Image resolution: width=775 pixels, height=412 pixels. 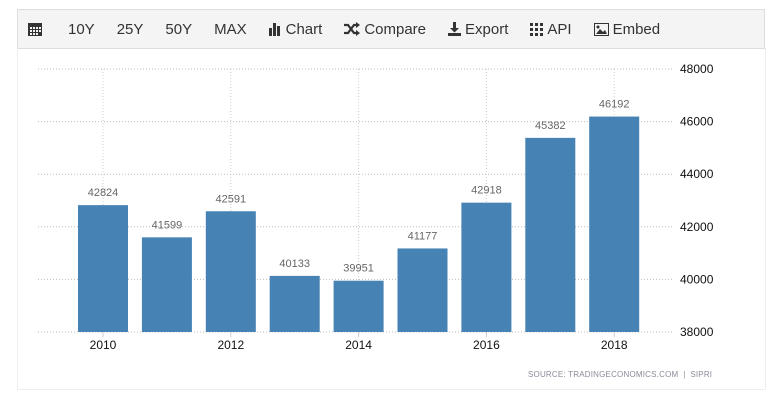 I want to click on x-tick-label: 2018, so click(x=614, y=345).